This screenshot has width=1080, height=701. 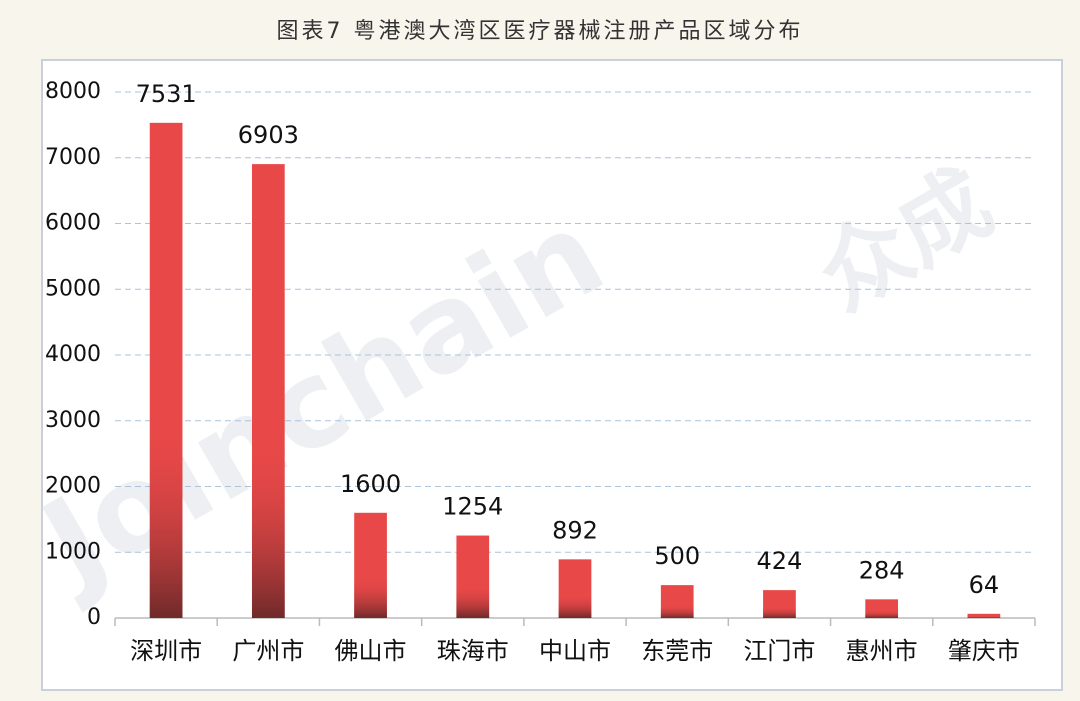 What do you see at coordinates (370, 484) in the screenshot?
I see `value-label: 1600` at bounding box center [370, 484].